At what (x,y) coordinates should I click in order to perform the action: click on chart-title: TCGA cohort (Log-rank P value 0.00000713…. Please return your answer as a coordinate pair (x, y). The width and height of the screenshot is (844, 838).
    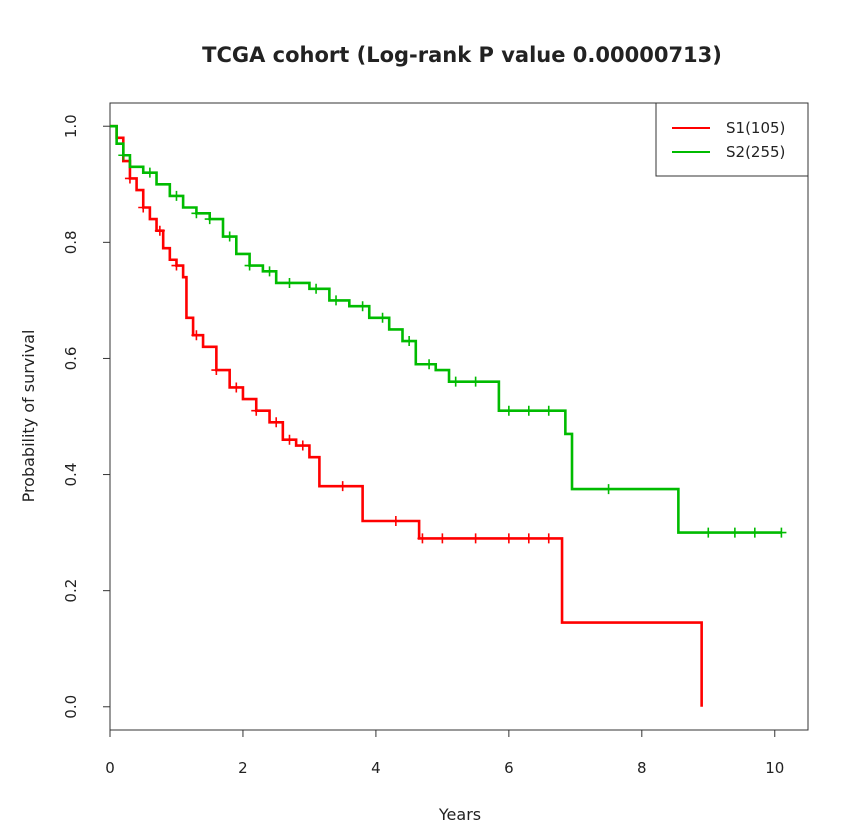
    Looking at the image, I should click on (462, 55).